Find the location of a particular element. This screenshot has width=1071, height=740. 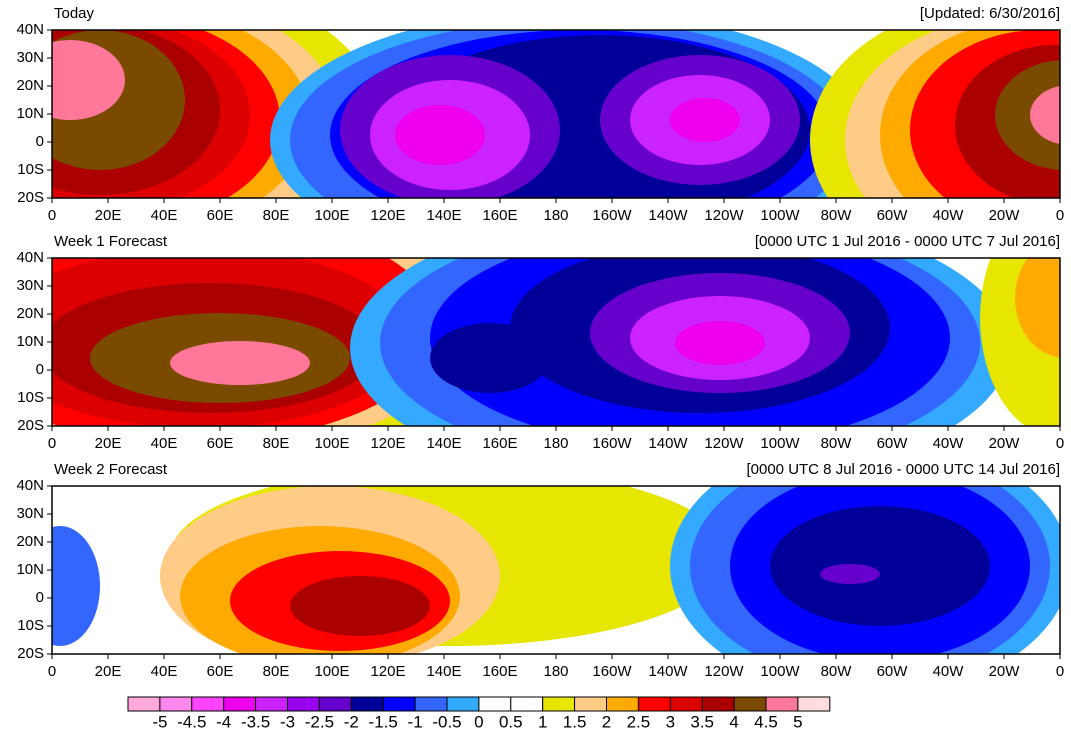

colorbar-label: 3 is located at coordinates (670, 721).